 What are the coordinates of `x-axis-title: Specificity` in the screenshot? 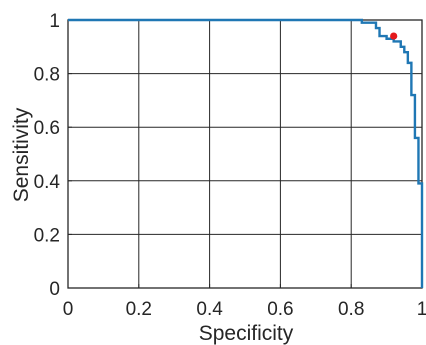 It's located at (246, 333).